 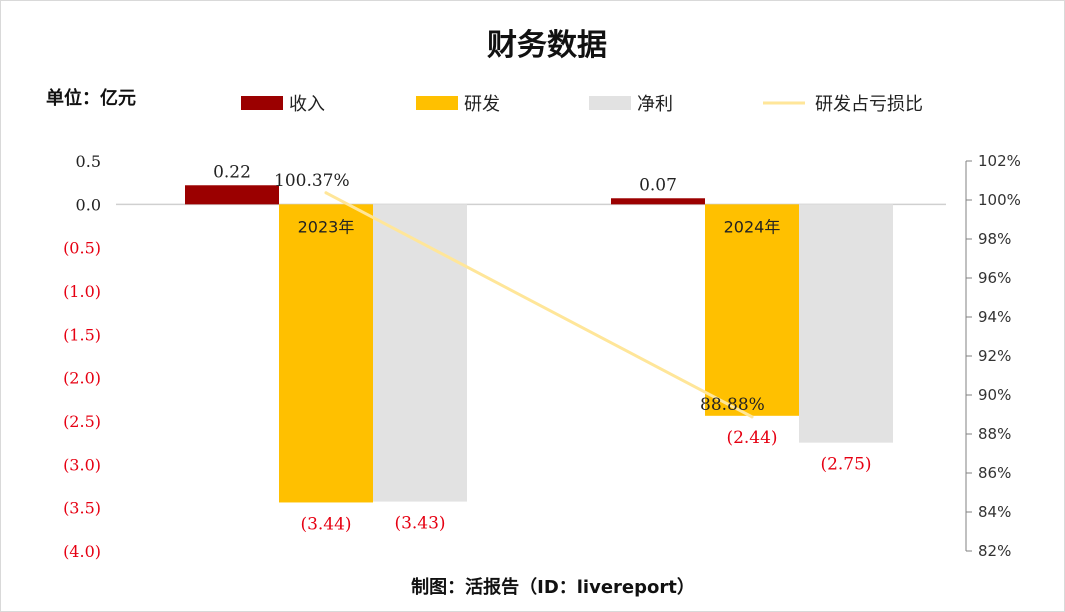 I want to click on data-label-1-1: 0.22, so click(x=232, y=172).